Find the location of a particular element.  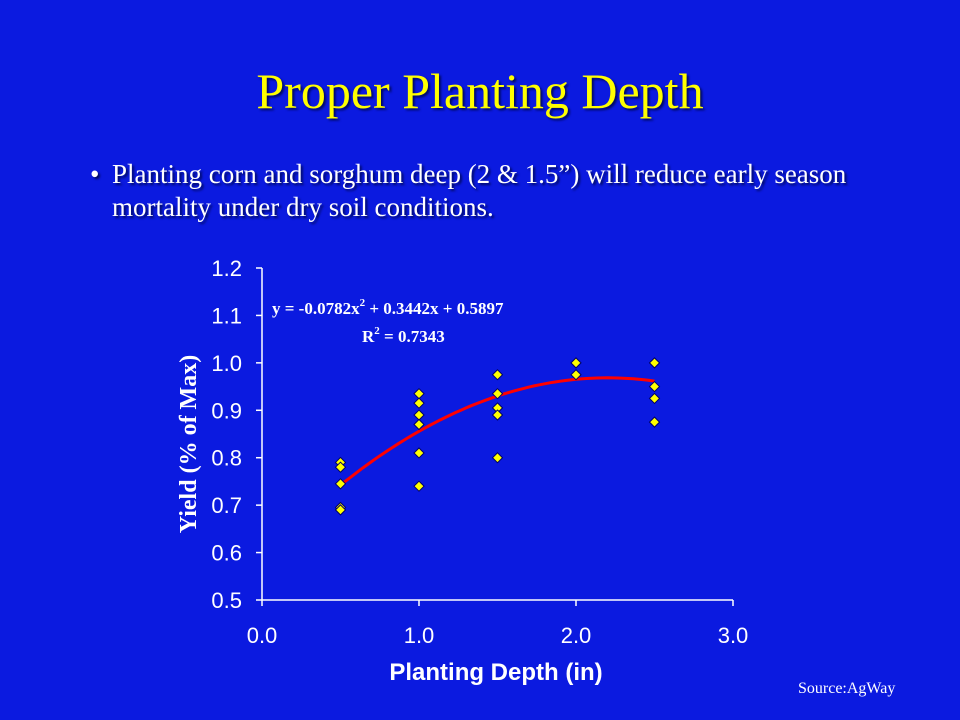

y-tick-label: 0.5 is located at coordinates (226, 600).